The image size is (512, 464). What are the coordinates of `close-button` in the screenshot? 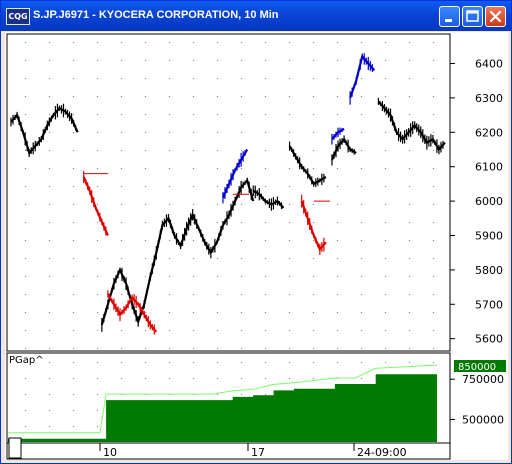 It's located at (495, 16).